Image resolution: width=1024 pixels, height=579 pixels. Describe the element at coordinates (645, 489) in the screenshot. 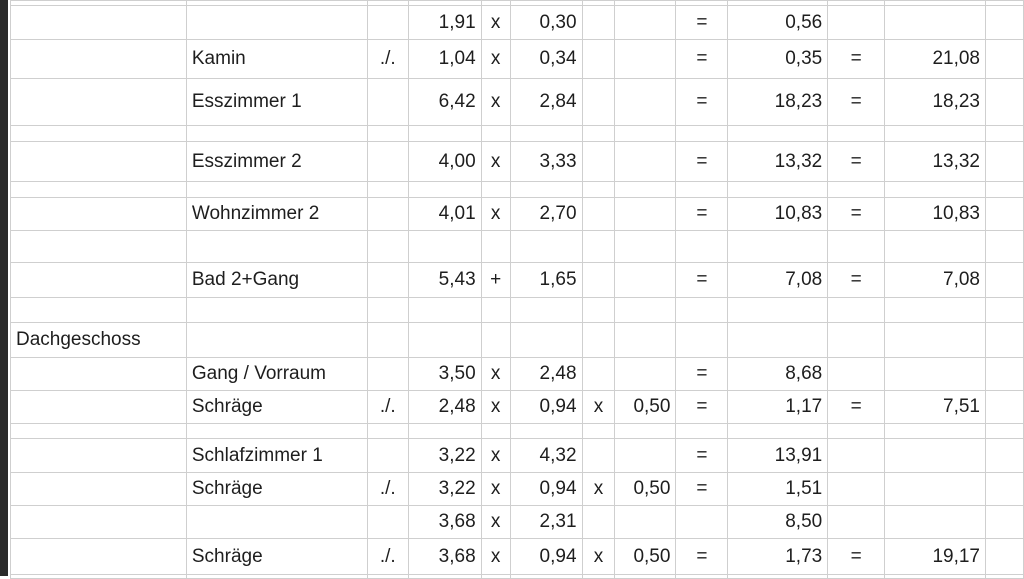

I see `cell: 0,50` at that location.